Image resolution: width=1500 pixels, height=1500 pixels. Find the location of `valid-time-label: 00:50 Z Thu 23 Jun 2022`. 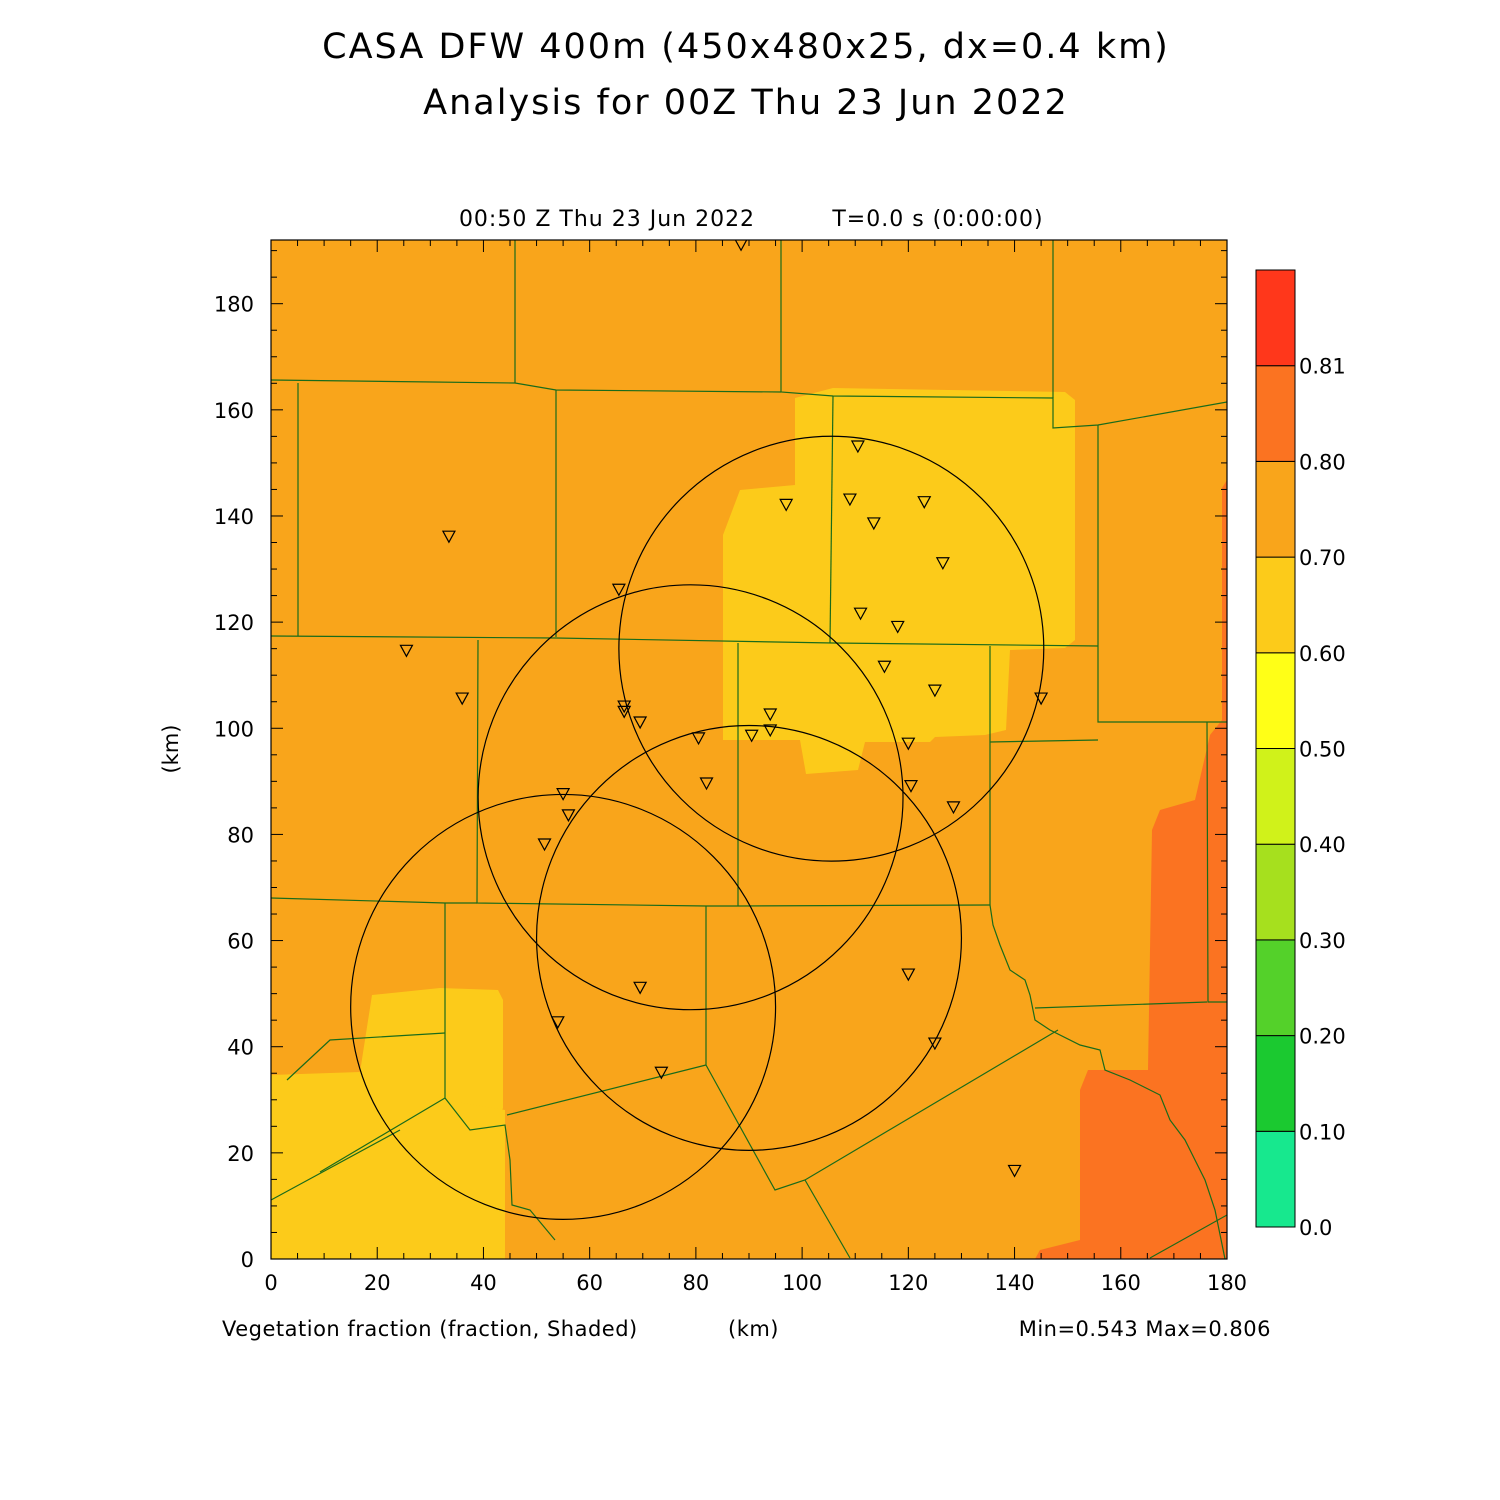

valid-time-label: 00:50 Z Thu 23 Jun 2022 is located at coordinates (607, 219).